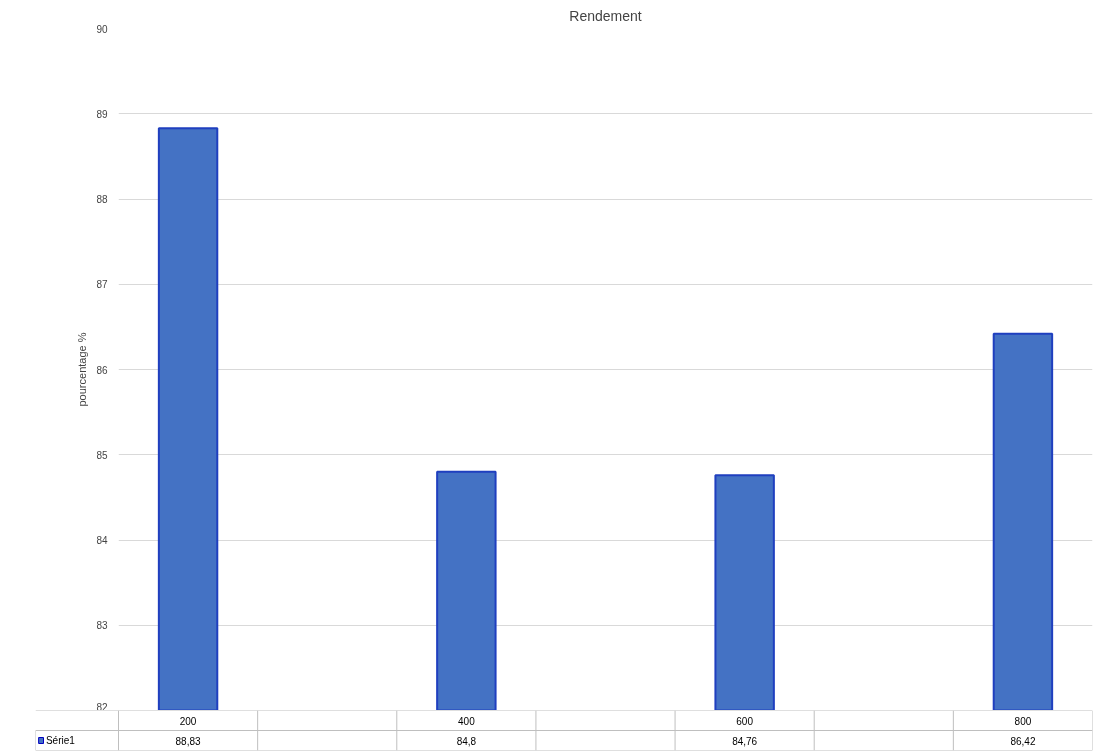  What do you see at coordinates (102, 626) in the screenshot?
I see `y-tick-label: 83` at bounding box center [102, 626].